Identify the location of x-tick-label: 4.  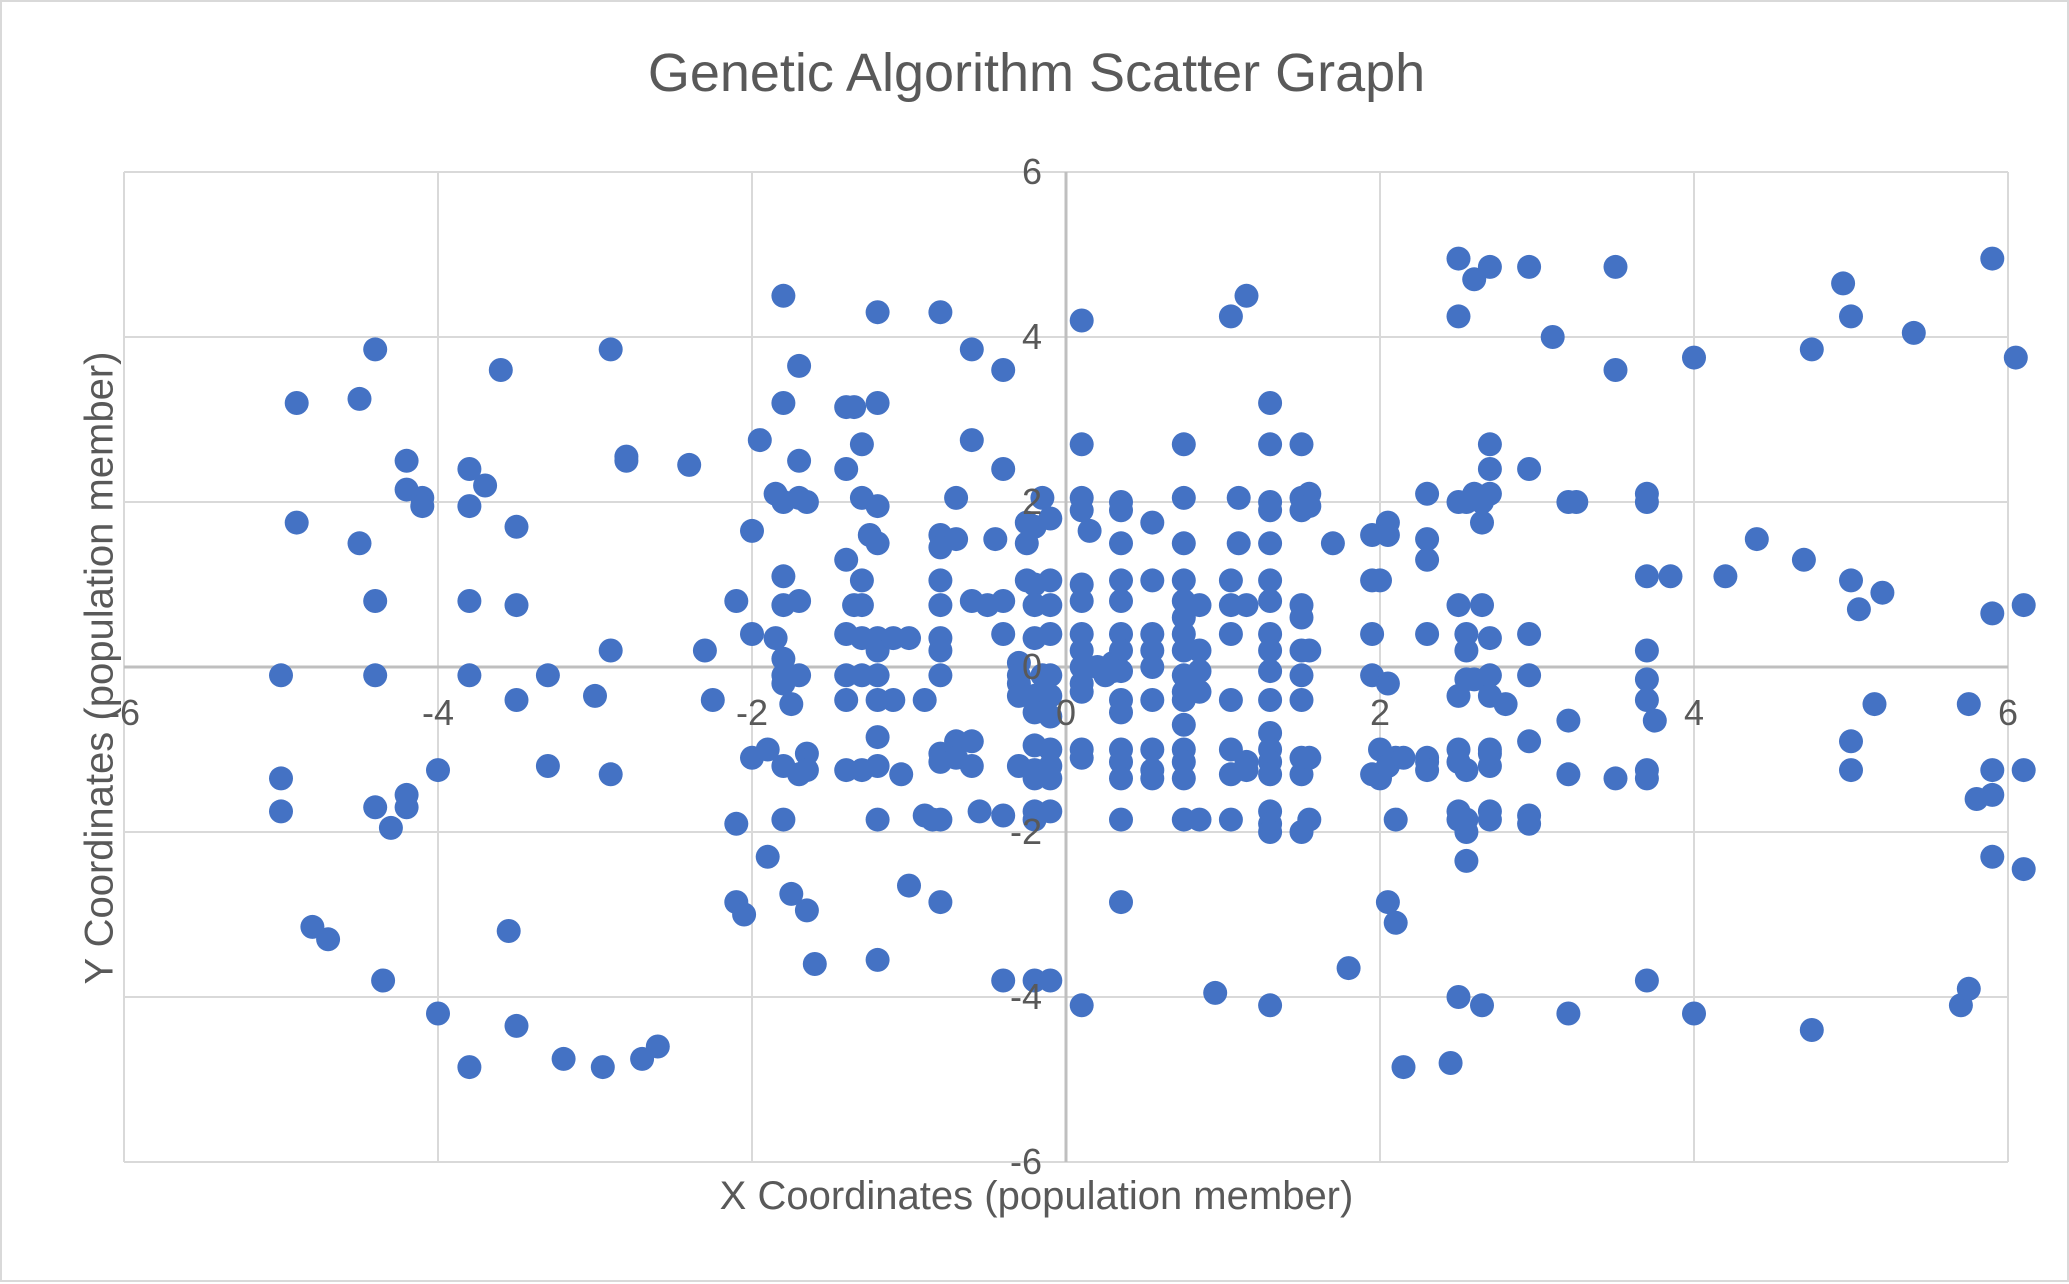
(1694, 712).